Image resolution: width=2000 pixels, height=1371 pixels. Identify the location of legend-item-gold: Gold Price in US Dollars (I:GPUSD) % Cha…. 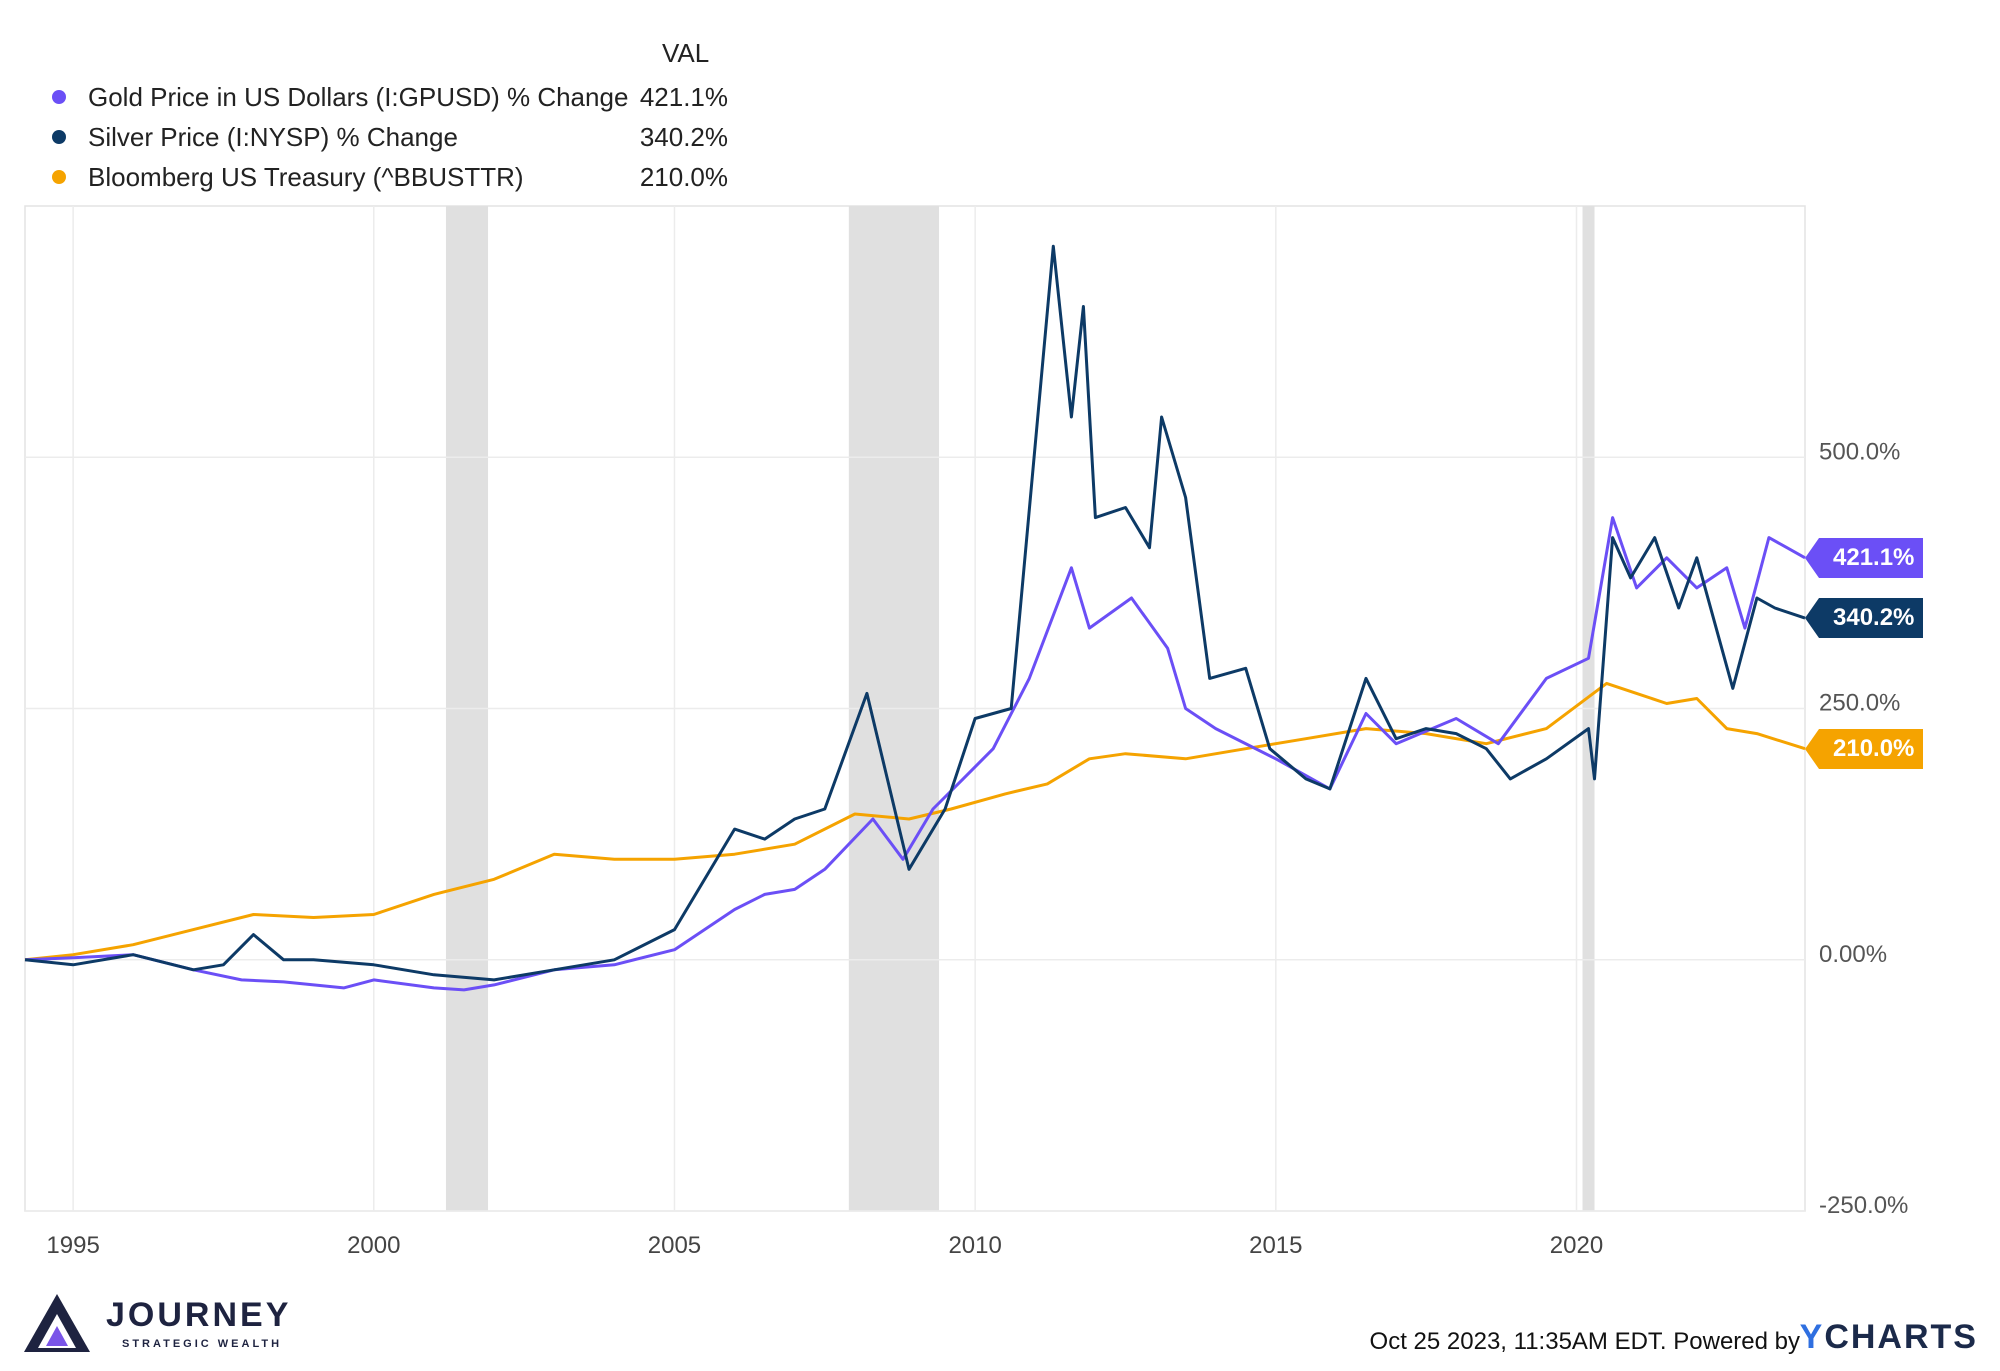
(388, 98).